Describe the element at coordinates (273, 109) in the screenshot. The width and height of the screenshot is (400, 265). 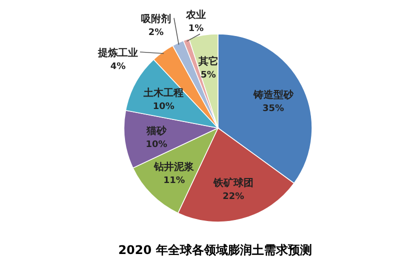
I see `data-label: 35%` at that location.